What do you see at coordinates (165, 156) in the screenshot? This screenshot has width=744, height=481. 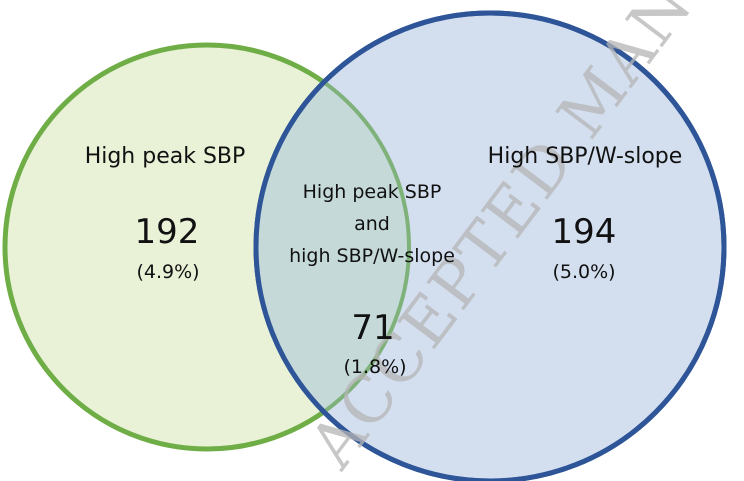 I see `left-set-title: High peak SBP` at bounding box center [165, 156].